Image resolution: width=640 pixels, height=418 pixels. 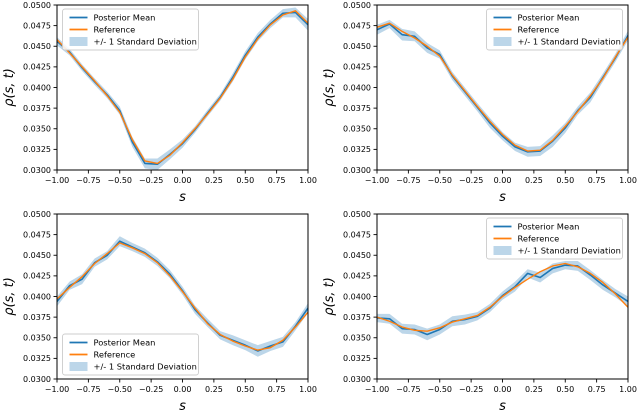 I want to click on std-band, so click(x=502, y=301).